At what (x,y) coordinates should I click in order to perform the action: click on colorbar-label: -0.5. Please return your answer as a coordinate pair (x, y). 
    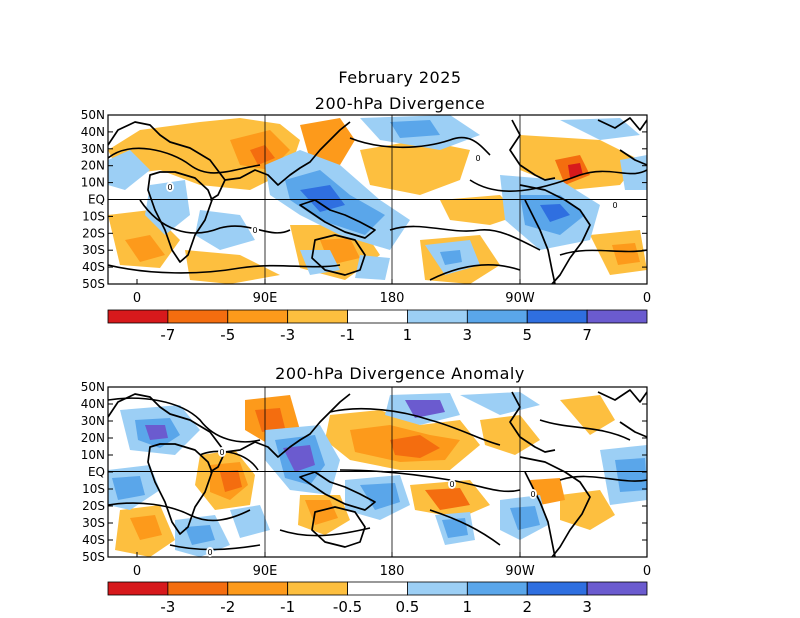
    Looking at the image, I should click on (347, 607).